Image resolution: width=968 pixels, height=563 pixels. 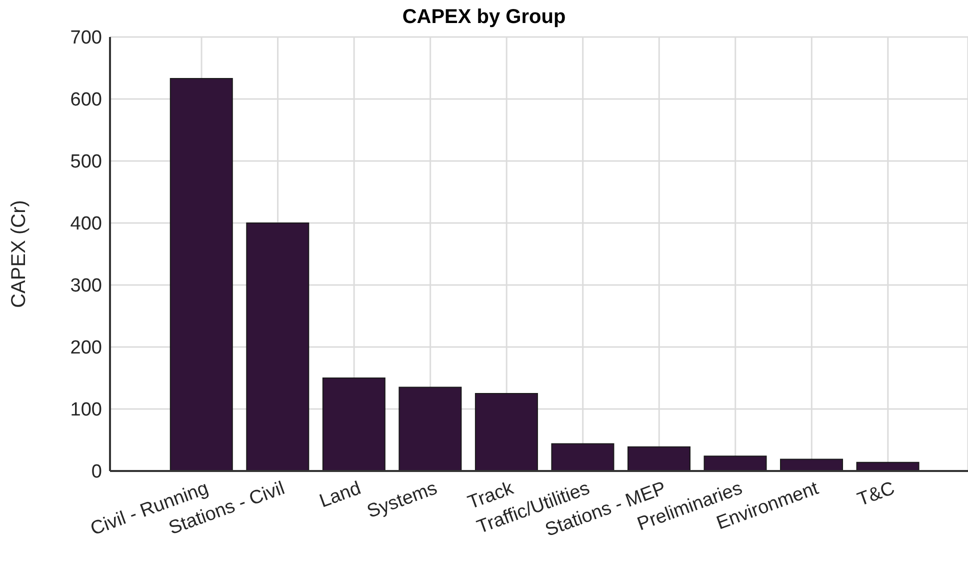 What do you see at coordinates (19, 254) in the screenshot?
I see `y-axis-title: CAPEX (Cr)` at bounding box center [19, 254].